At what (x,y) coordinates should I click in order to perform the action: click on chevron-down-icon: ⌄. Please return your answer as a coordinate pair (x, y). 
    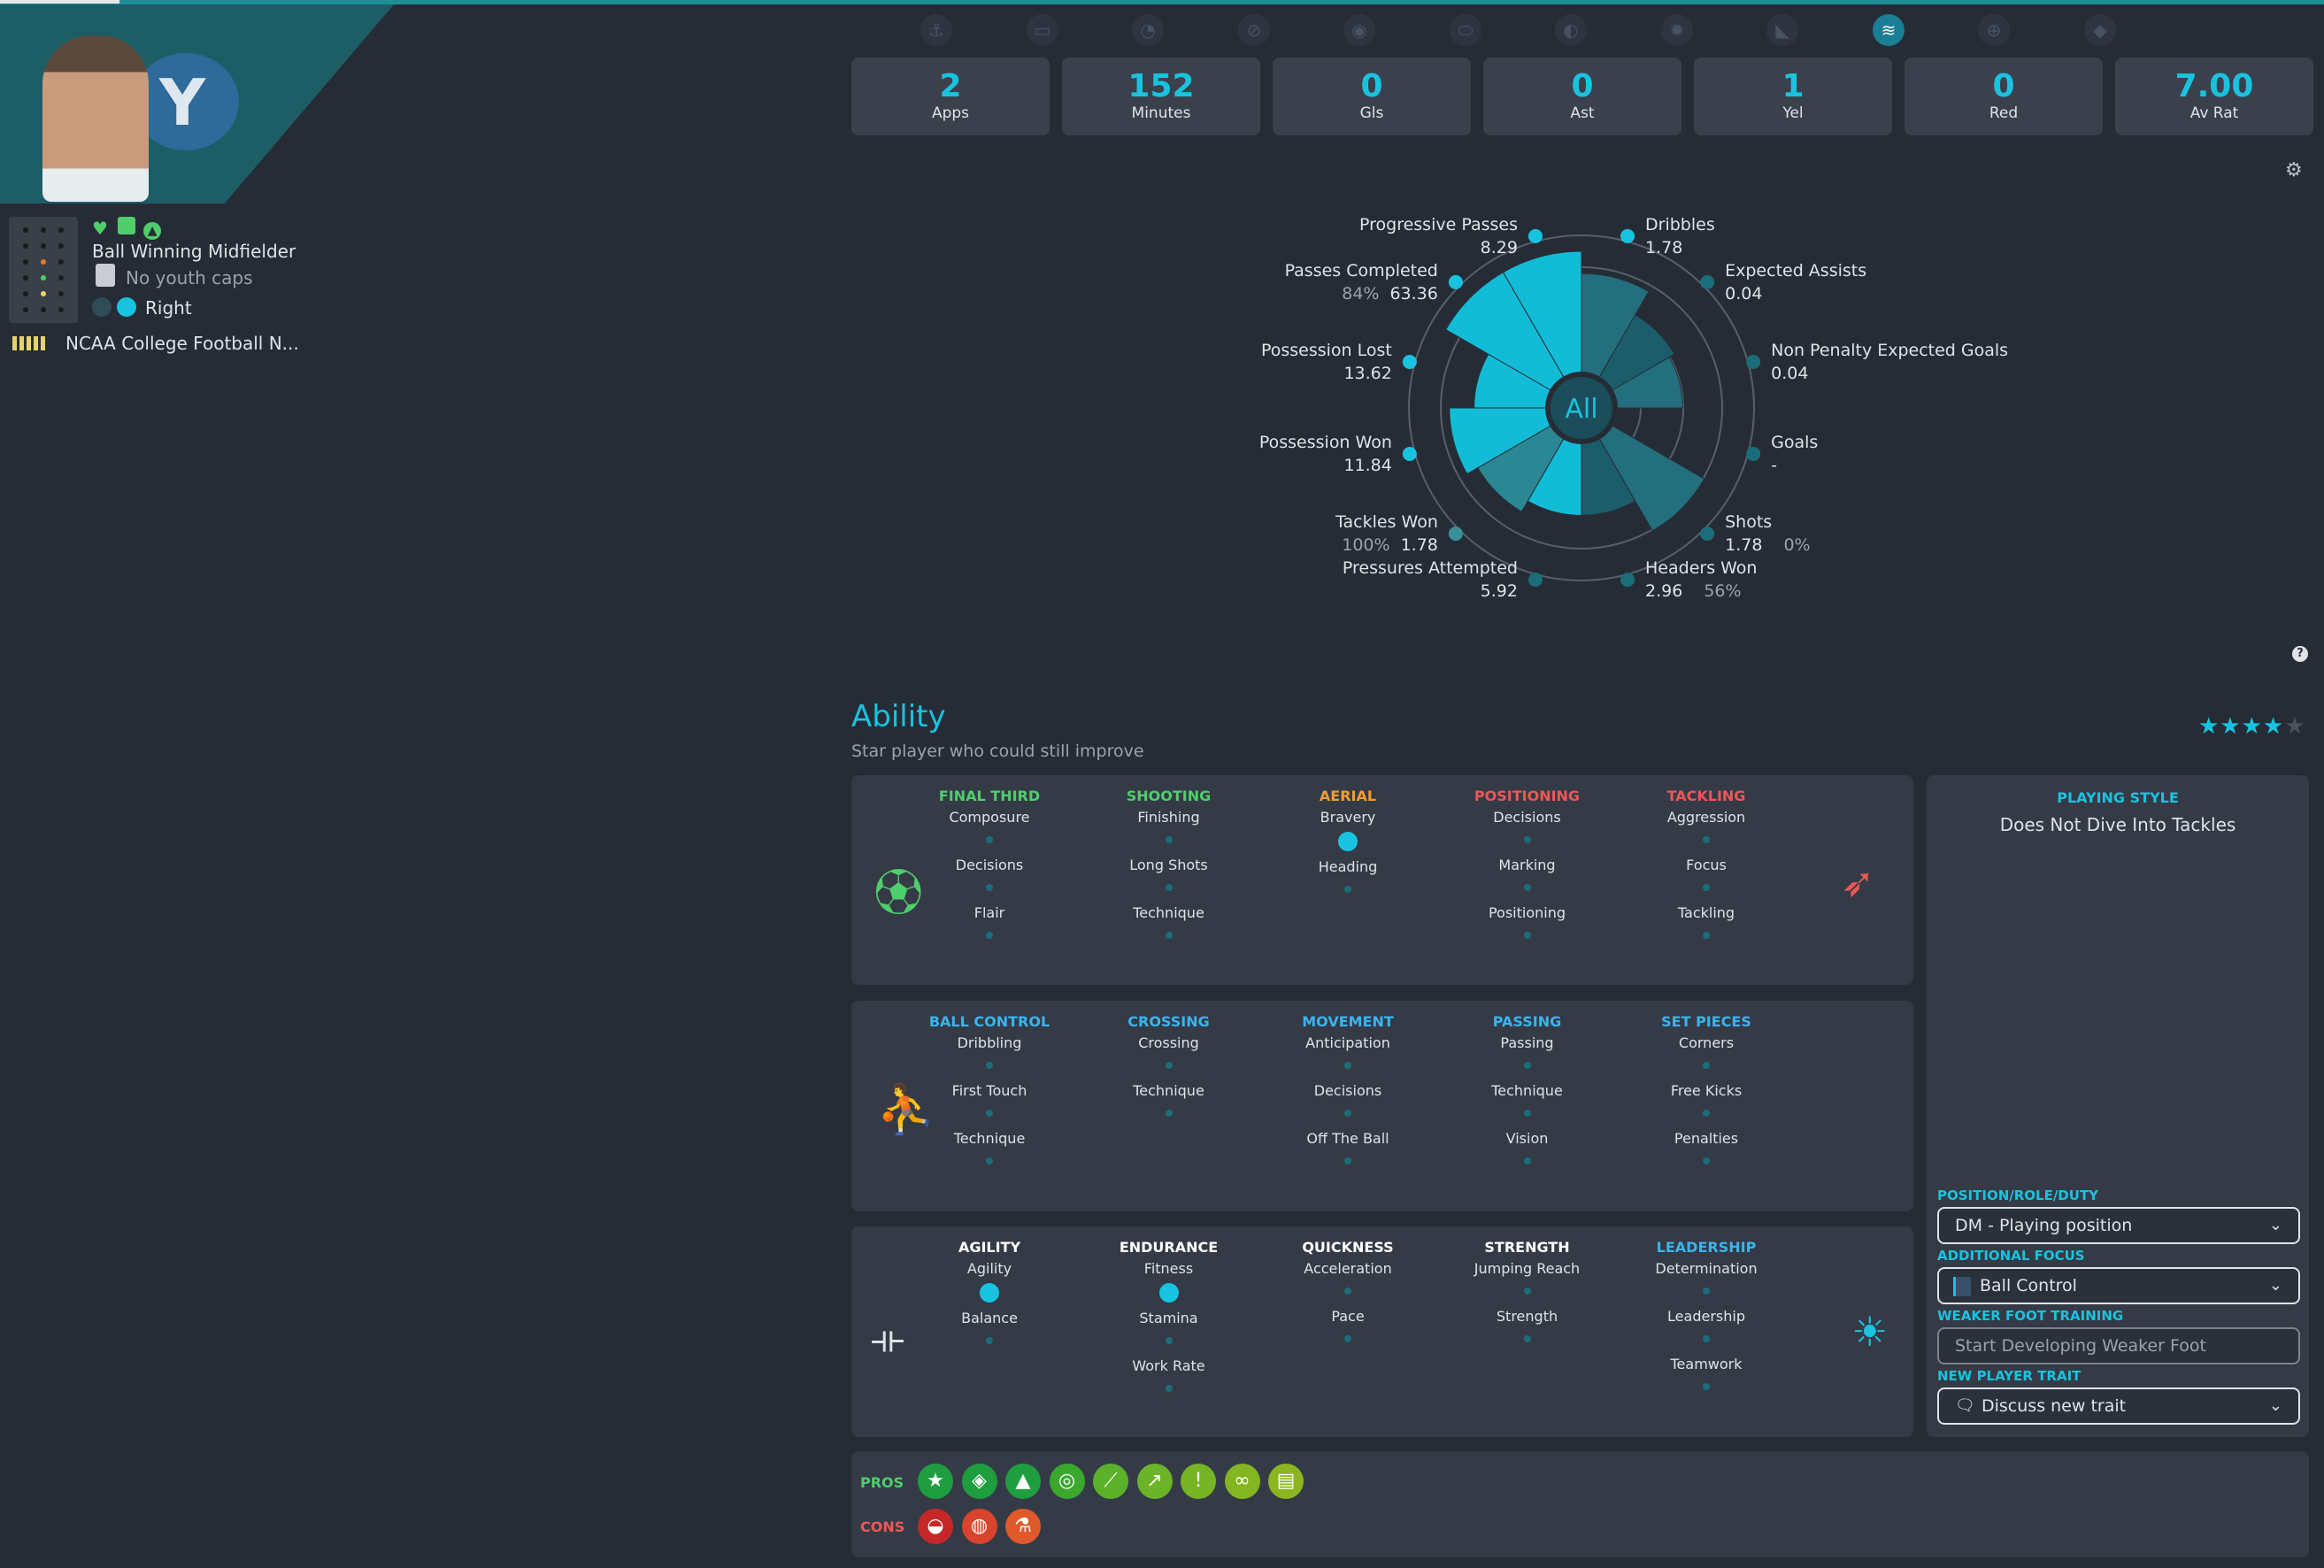
    Looking at the image, I should click on (2275, 1225).